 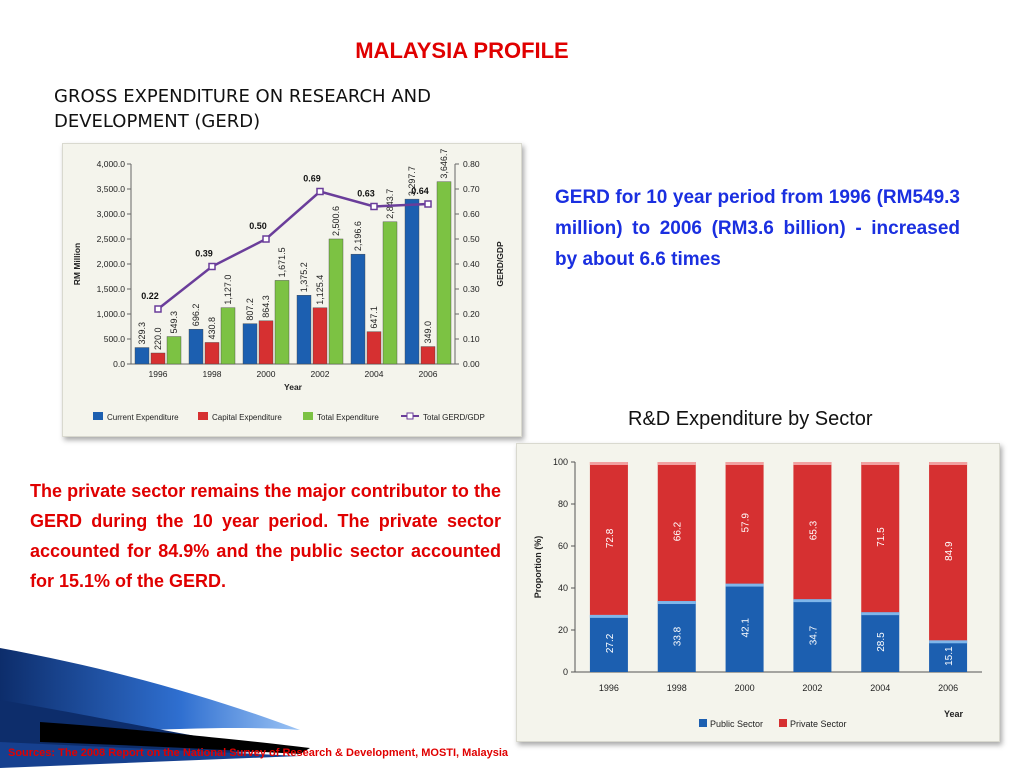 What do you see at coordinates (258, 226) in the screenshot?
I see `gerd-gdp-label: 0.50` at bounding box center [258, 226].